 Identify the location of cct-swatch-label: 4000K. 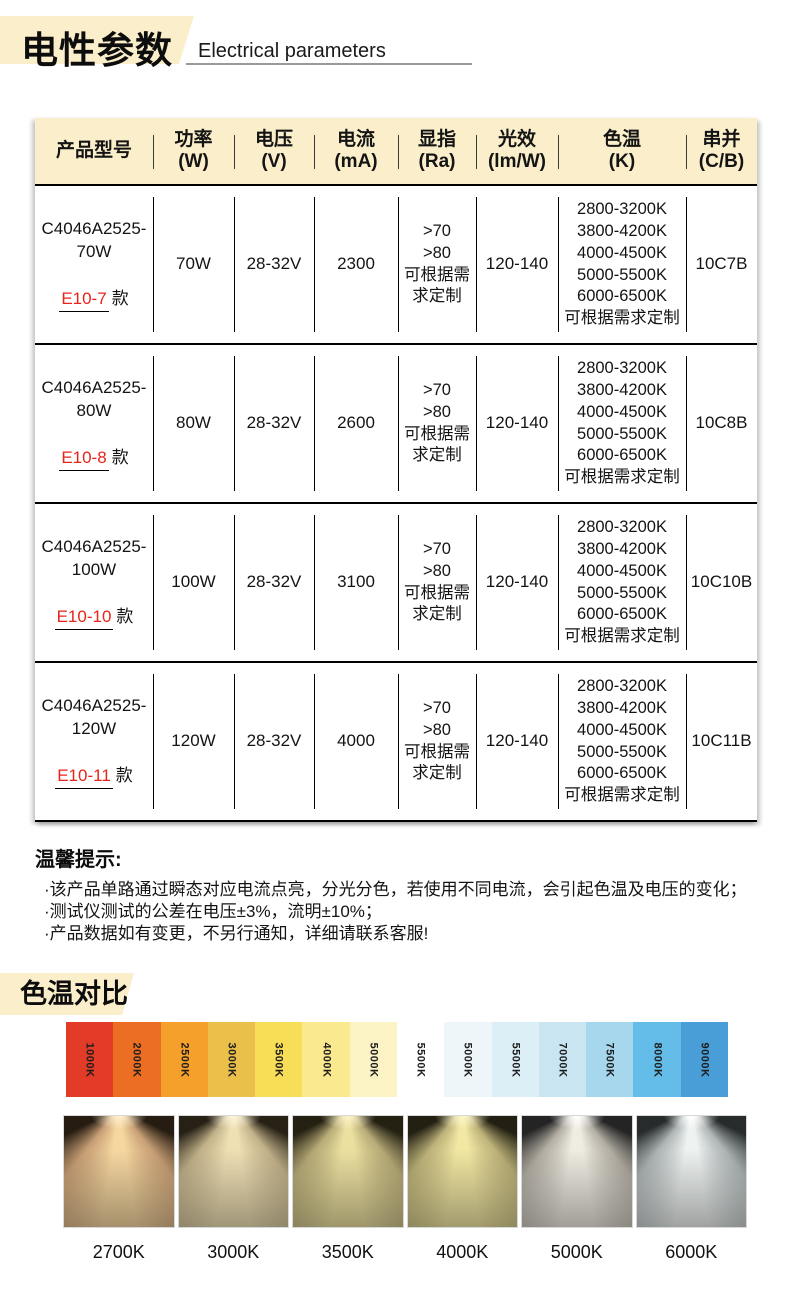
(326, 1059).